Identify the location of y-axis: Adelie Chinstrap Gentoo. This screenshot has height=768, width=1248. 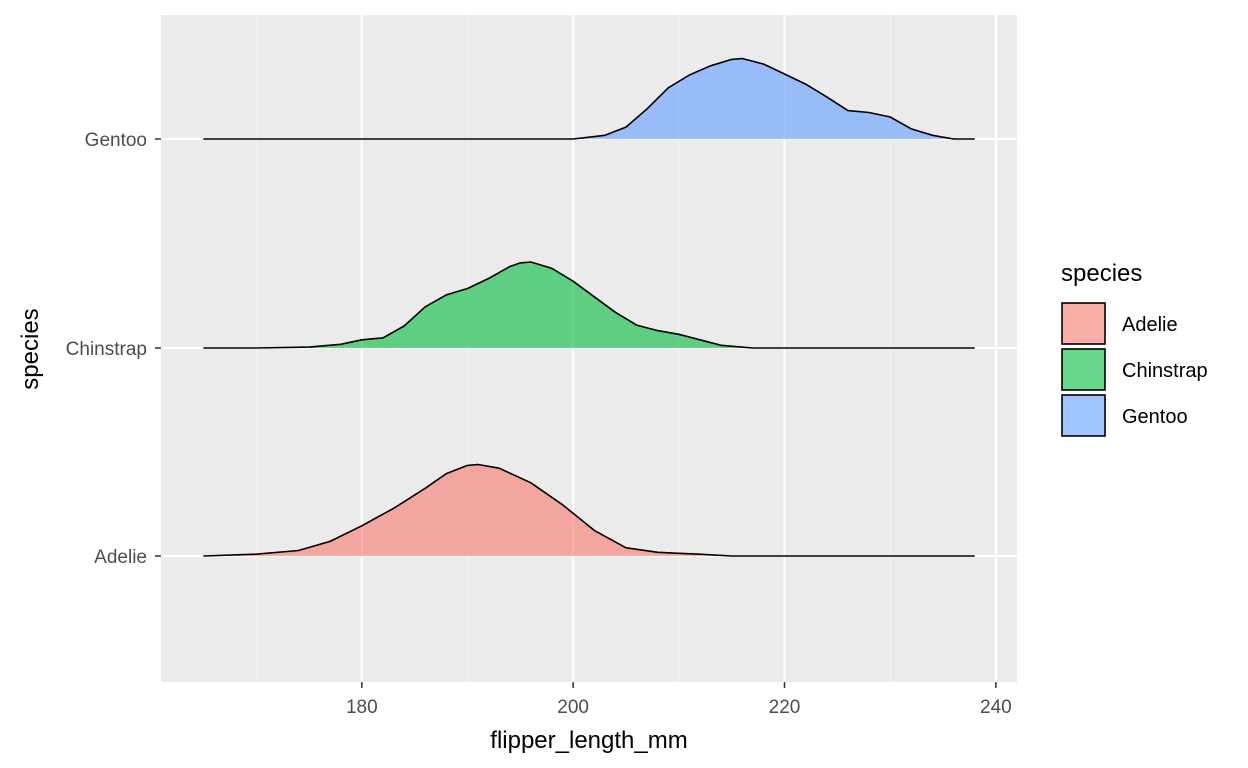
(113, 349).